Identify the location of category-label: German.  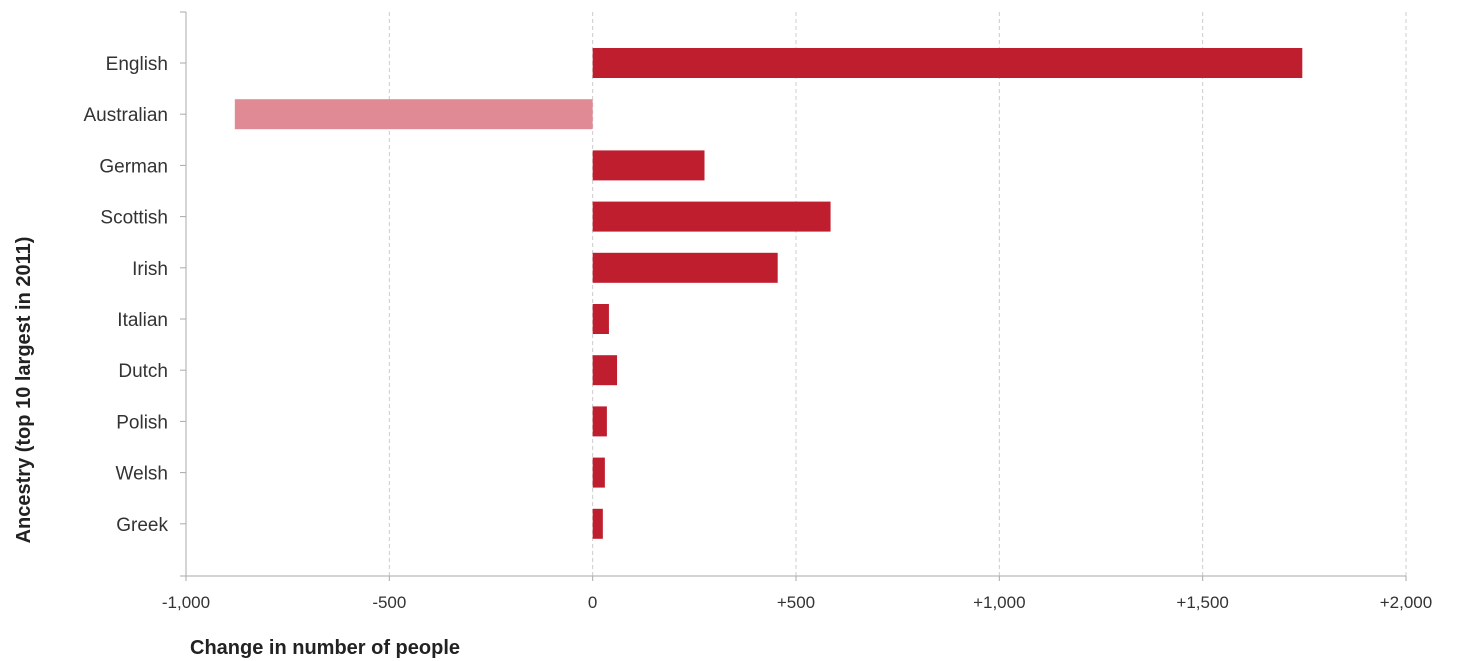
(133, 166).